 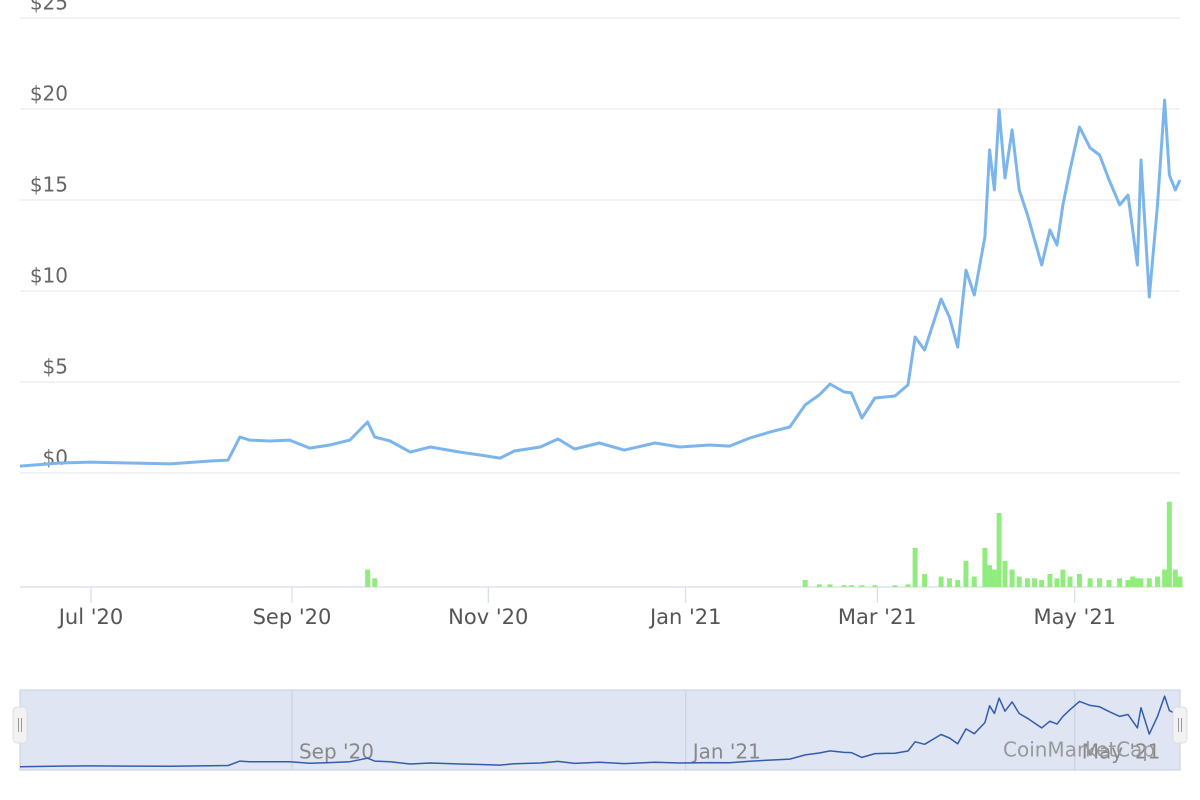 What do you see at coordinates (292, 617) in the screenshot?
I see `x-tick-label: Sep '20` at bounding box center [292, 617].